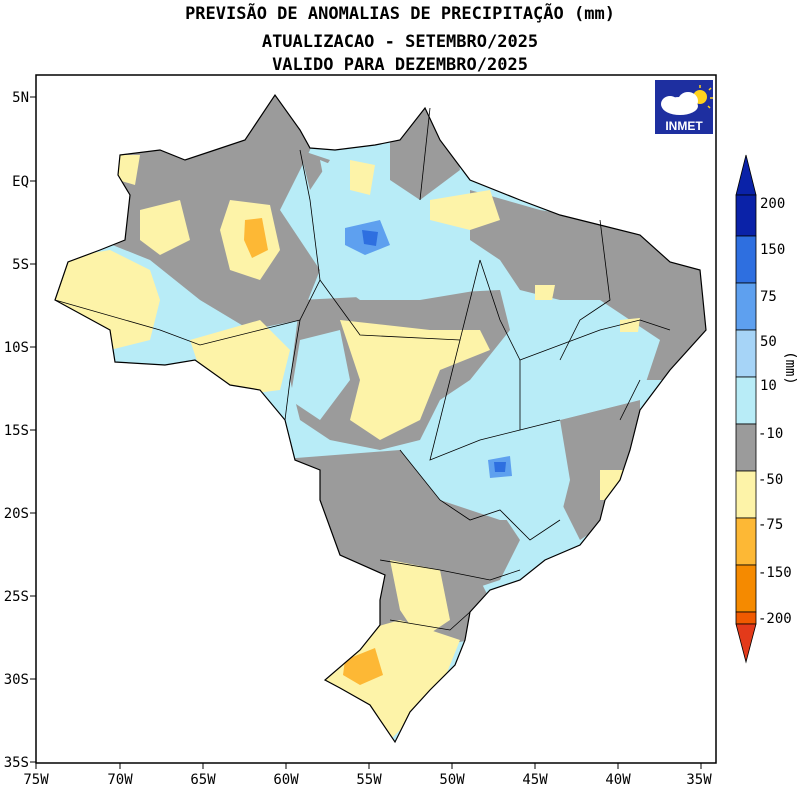 The image size is (800, 790). I want to click on lat-label-30s: 30S, so click(16, 680).